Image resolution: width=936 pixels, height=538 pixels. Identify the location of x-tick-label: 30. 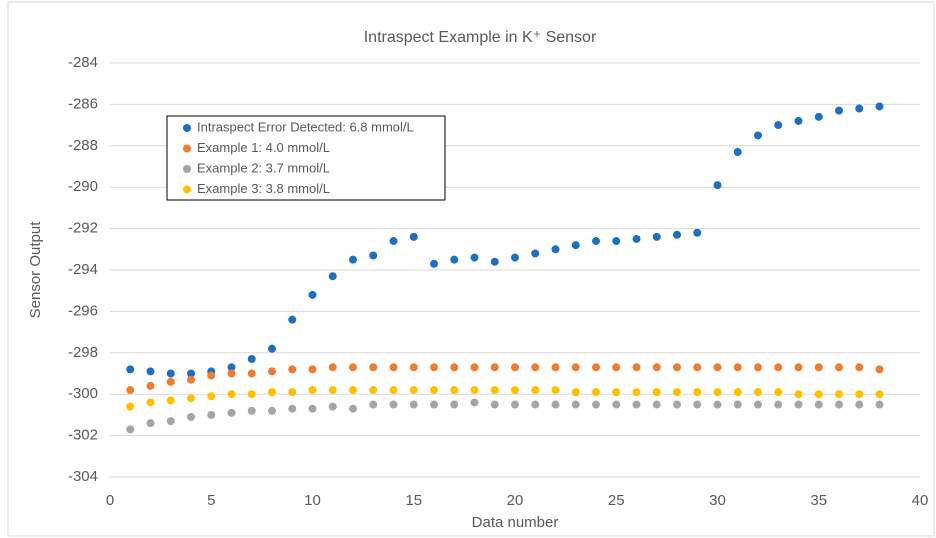
(717, 500).